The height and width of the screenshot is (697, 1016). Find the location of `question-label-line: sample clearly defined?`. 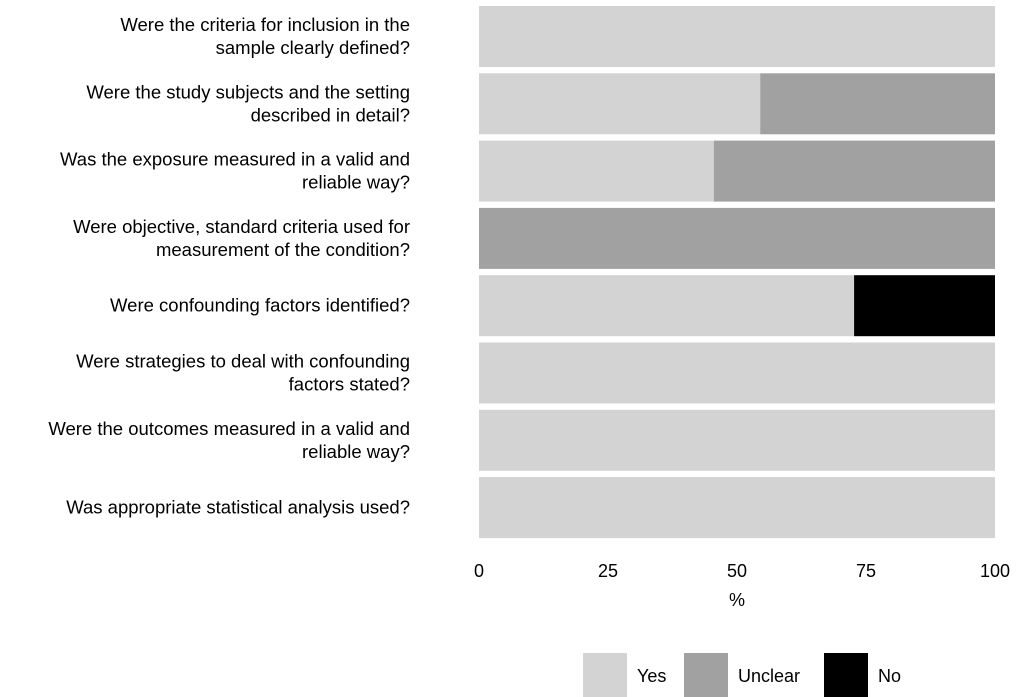

question-label-line: sample clearly defined? is located at coordinates (313, 47).